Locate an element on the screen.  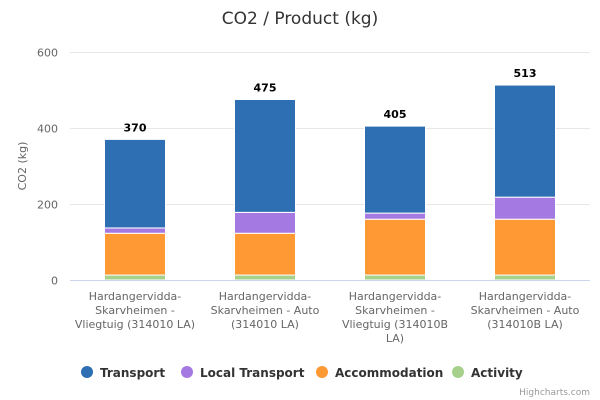
legend-item-accommodation: Accommodation is located at coordinates (379, 373).